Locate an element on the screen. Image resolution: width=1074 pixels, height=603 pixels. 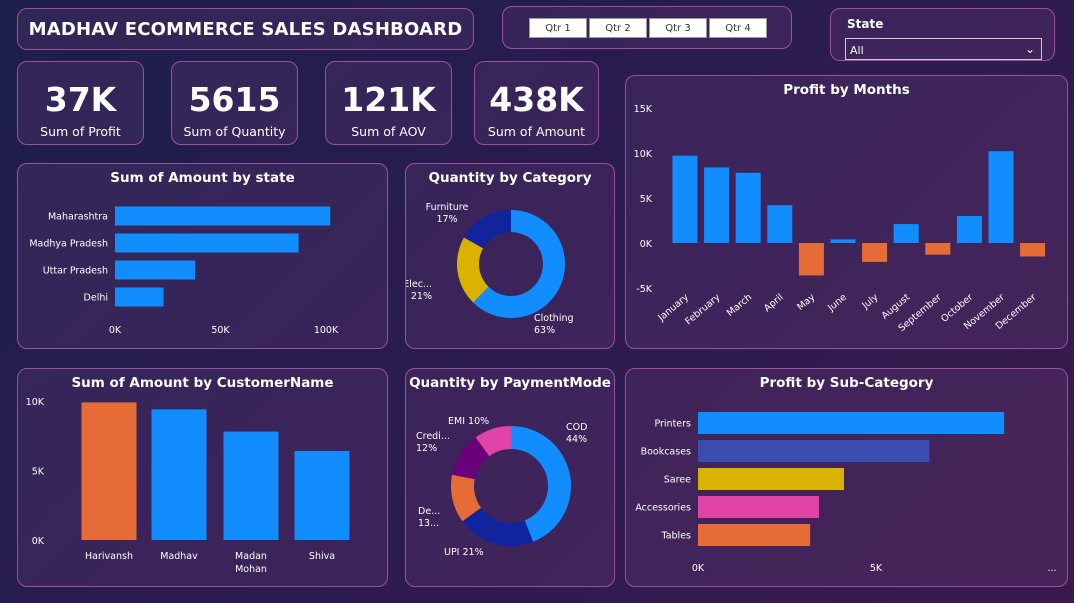
y-tick-label: -5K is located at coordinates (644, 289).